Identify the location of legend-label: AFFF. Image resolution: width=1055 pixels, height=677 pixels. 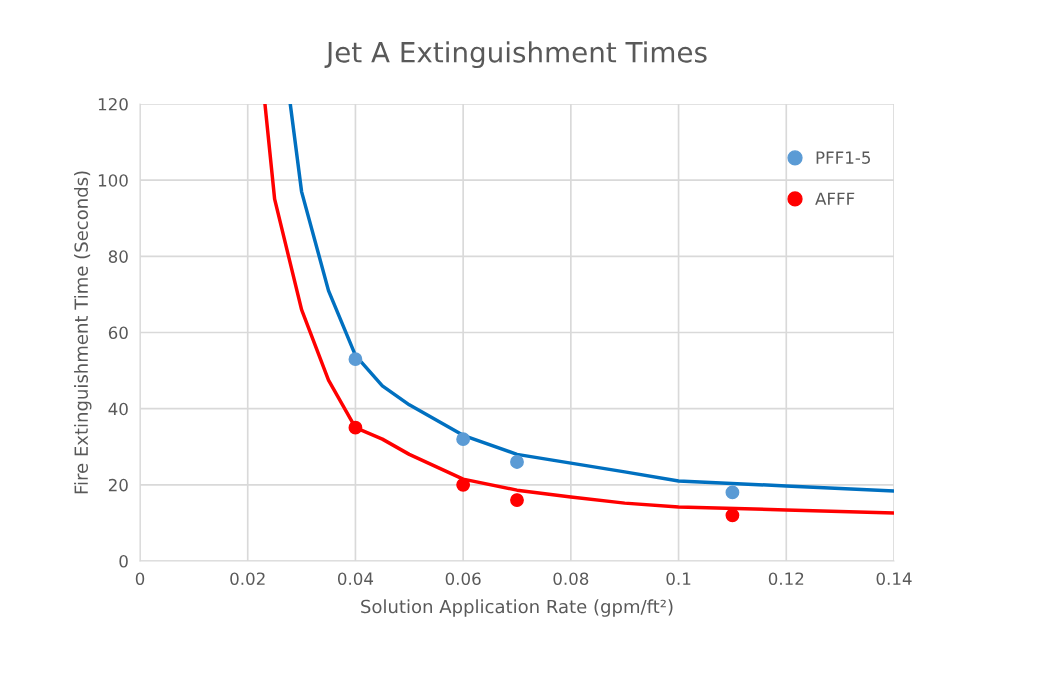
(835, 198).